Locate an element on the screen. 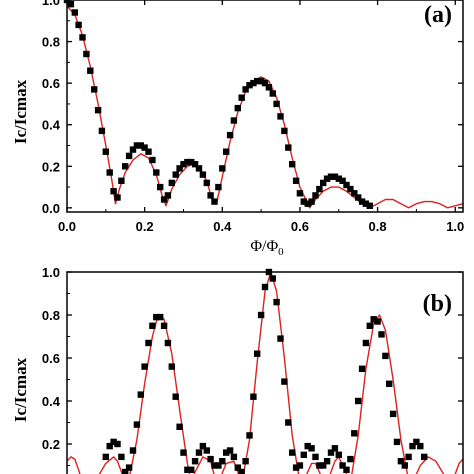 Image resolution: width=474 pixels, height=474 pixels. x-tick-label: 0.6 is located at coordinates (300, 226).